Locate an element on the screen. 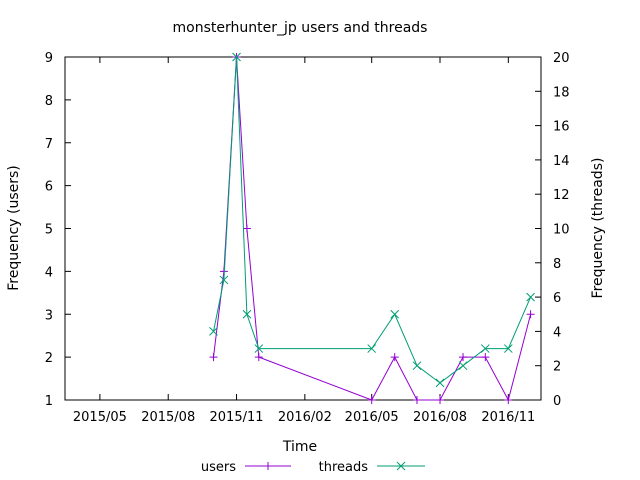  y-right-tick-label: 12 is located at coordinates (561, 195).